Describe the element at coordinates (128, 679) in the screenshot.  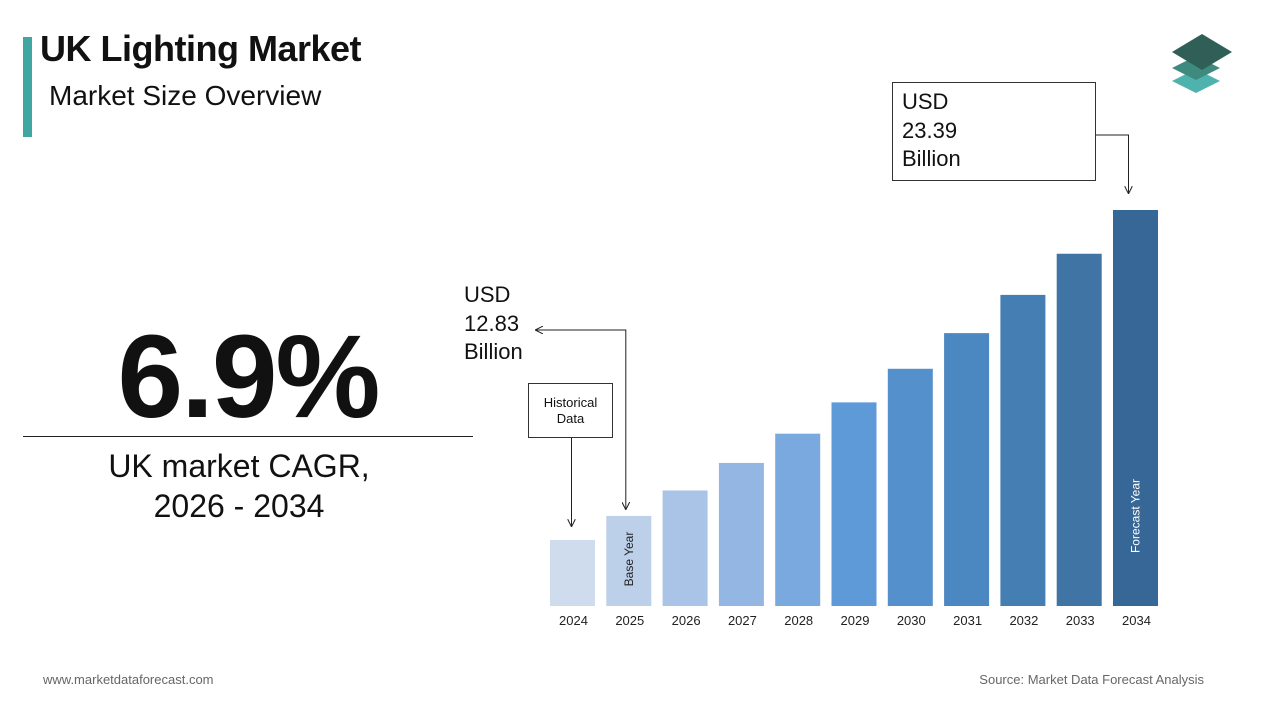
I see `website-url: www.marketdataforecast.com` at that location.